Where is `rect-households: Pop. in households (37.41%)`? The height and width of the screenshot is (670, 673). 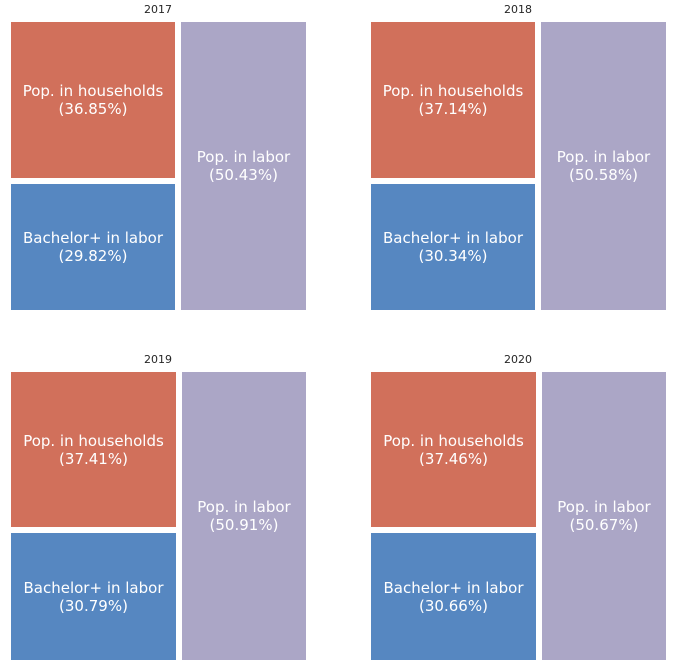 rect-households: Pop. in households (37.41%) is located at coordinates (93, 449).